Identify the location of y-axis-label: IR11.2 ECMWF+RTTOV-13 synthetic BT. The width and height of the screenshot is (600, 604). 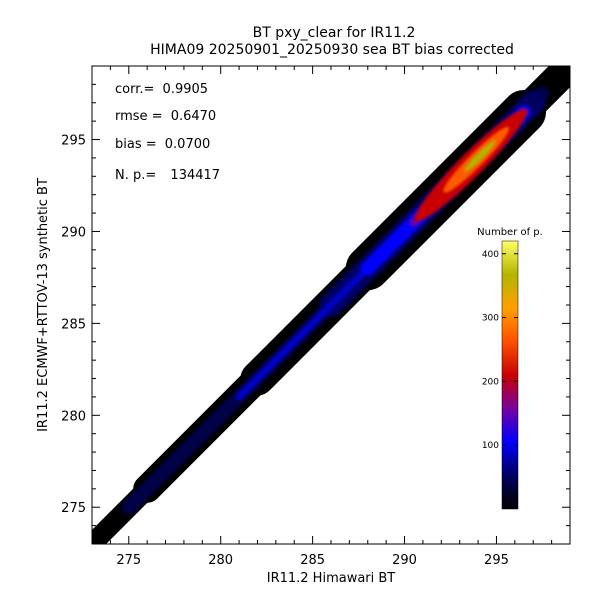
(43, 305).